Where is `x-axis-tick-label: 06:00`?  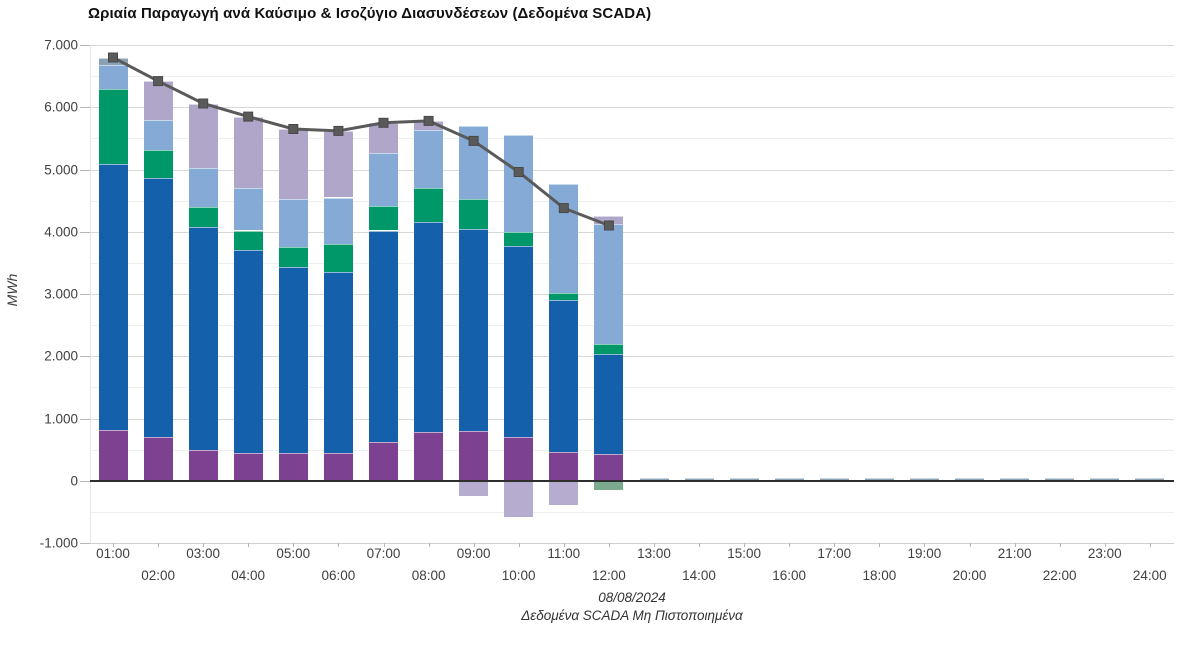
x-axis-tick-label: 06:00 is located at coordinates (338, 575).